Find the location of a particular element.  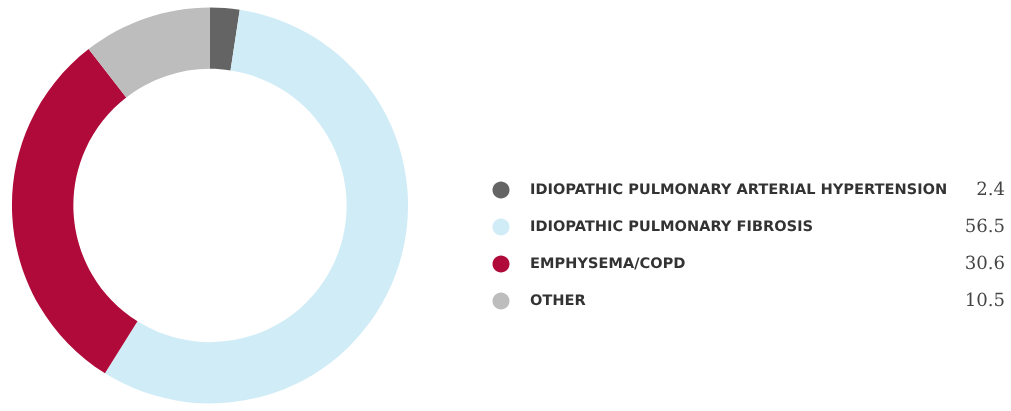

legend-label: IDIOPATHIC PULMONARY FIBROSIS is located at coordinates (672, 226).